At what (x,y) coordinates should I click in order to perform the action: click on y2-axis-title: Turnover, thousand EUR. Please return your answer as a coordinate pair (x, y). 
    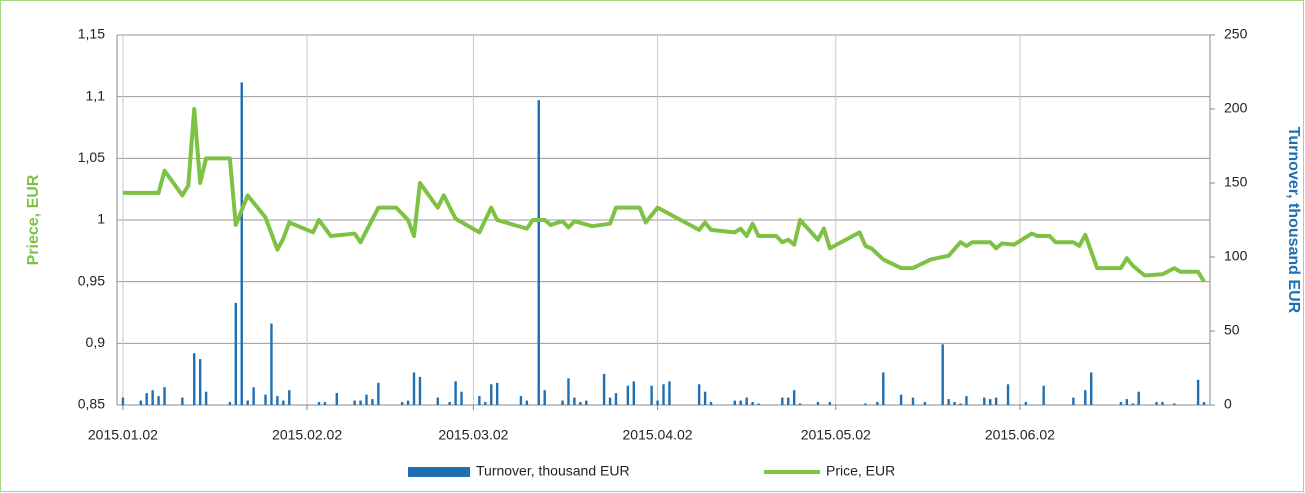
    Looking at the image, I should click on (1293, 220).